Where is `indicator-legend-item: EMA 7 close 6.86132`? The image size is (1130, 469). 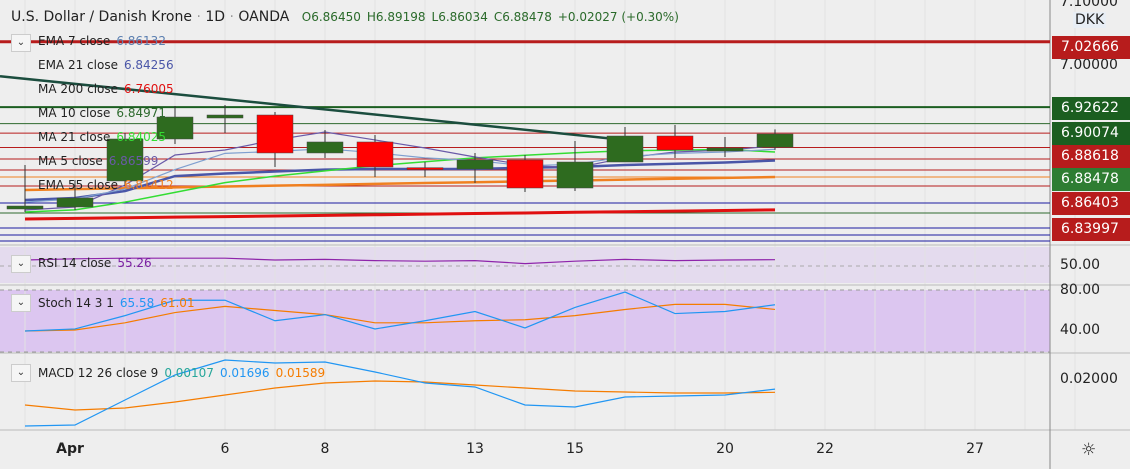 indicator-legend-item: EMA 7 close 6.86132 is located at coordinates (102, 41).